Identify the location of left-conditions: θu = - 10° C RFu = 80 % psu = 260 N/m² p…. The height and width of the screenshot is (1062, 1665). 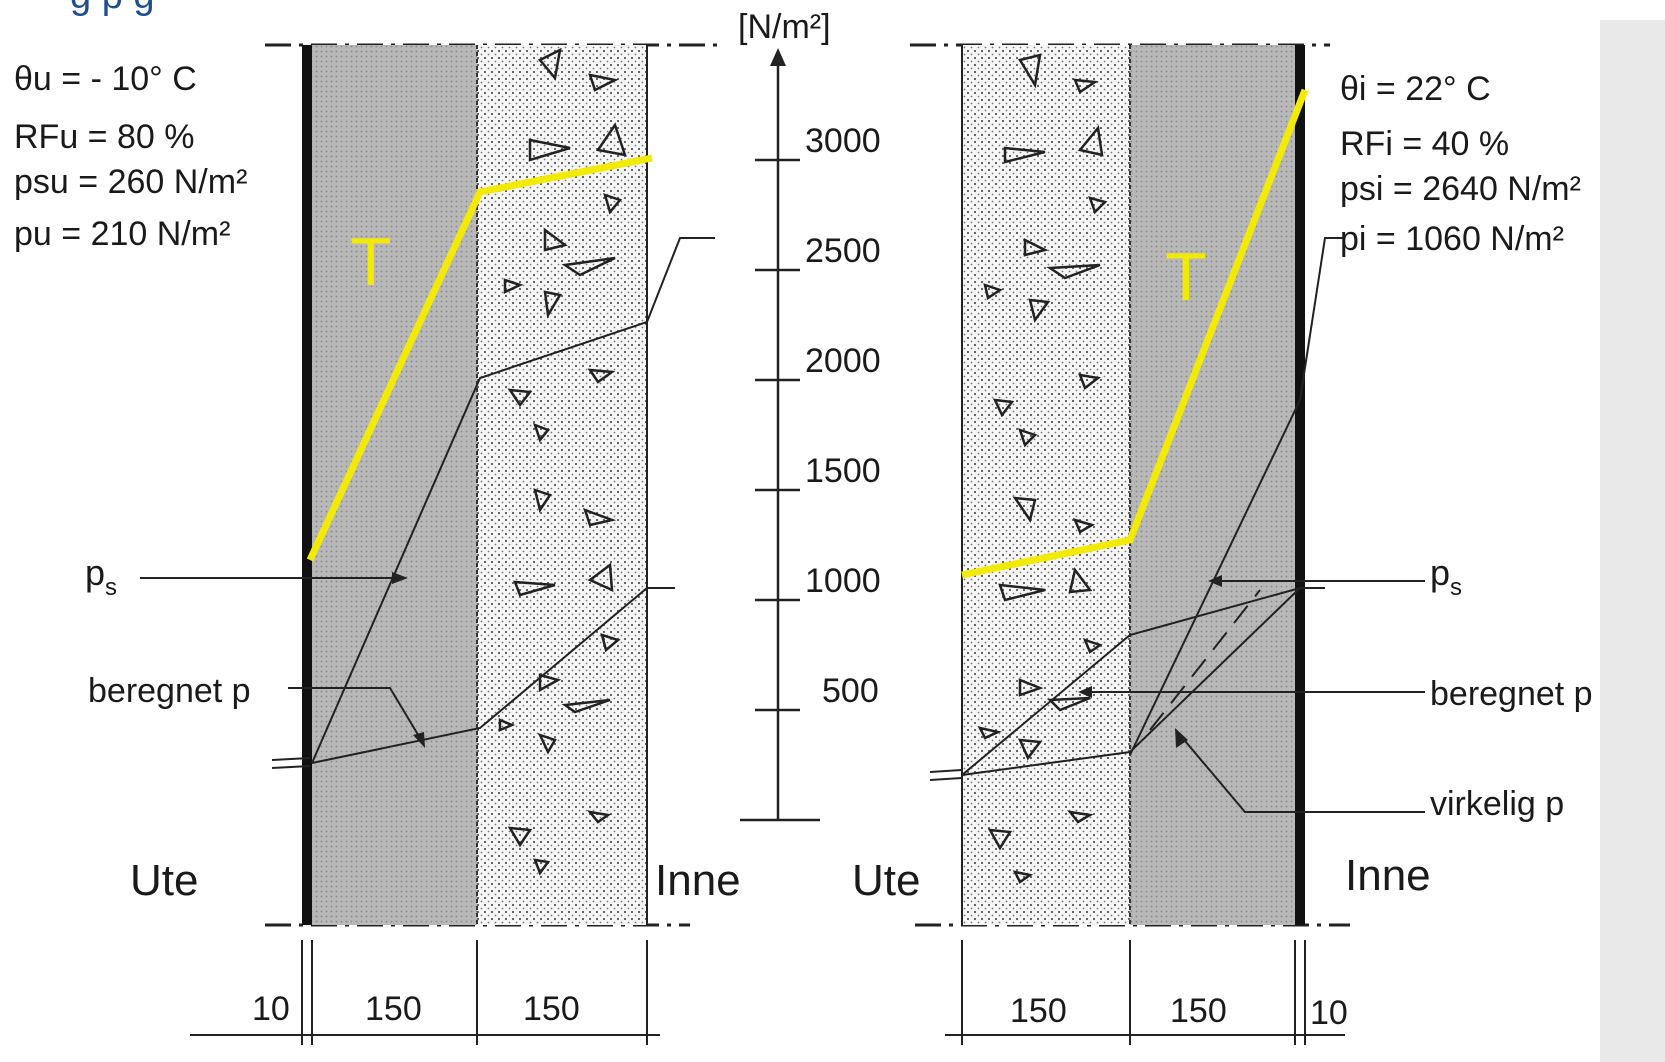
(130, 156).